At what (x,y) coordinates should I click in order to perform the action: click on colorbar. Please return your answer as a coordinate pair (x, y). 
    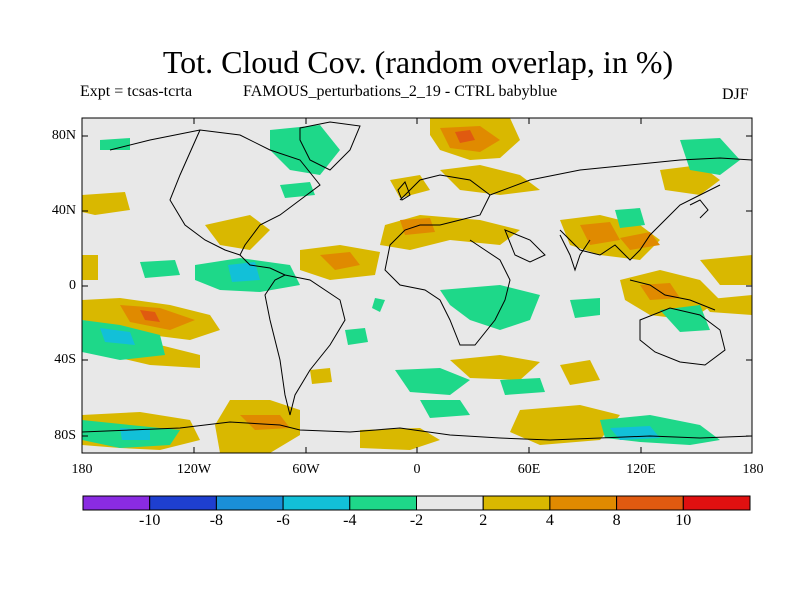
    Looking at the image, I should click on (416, 503).